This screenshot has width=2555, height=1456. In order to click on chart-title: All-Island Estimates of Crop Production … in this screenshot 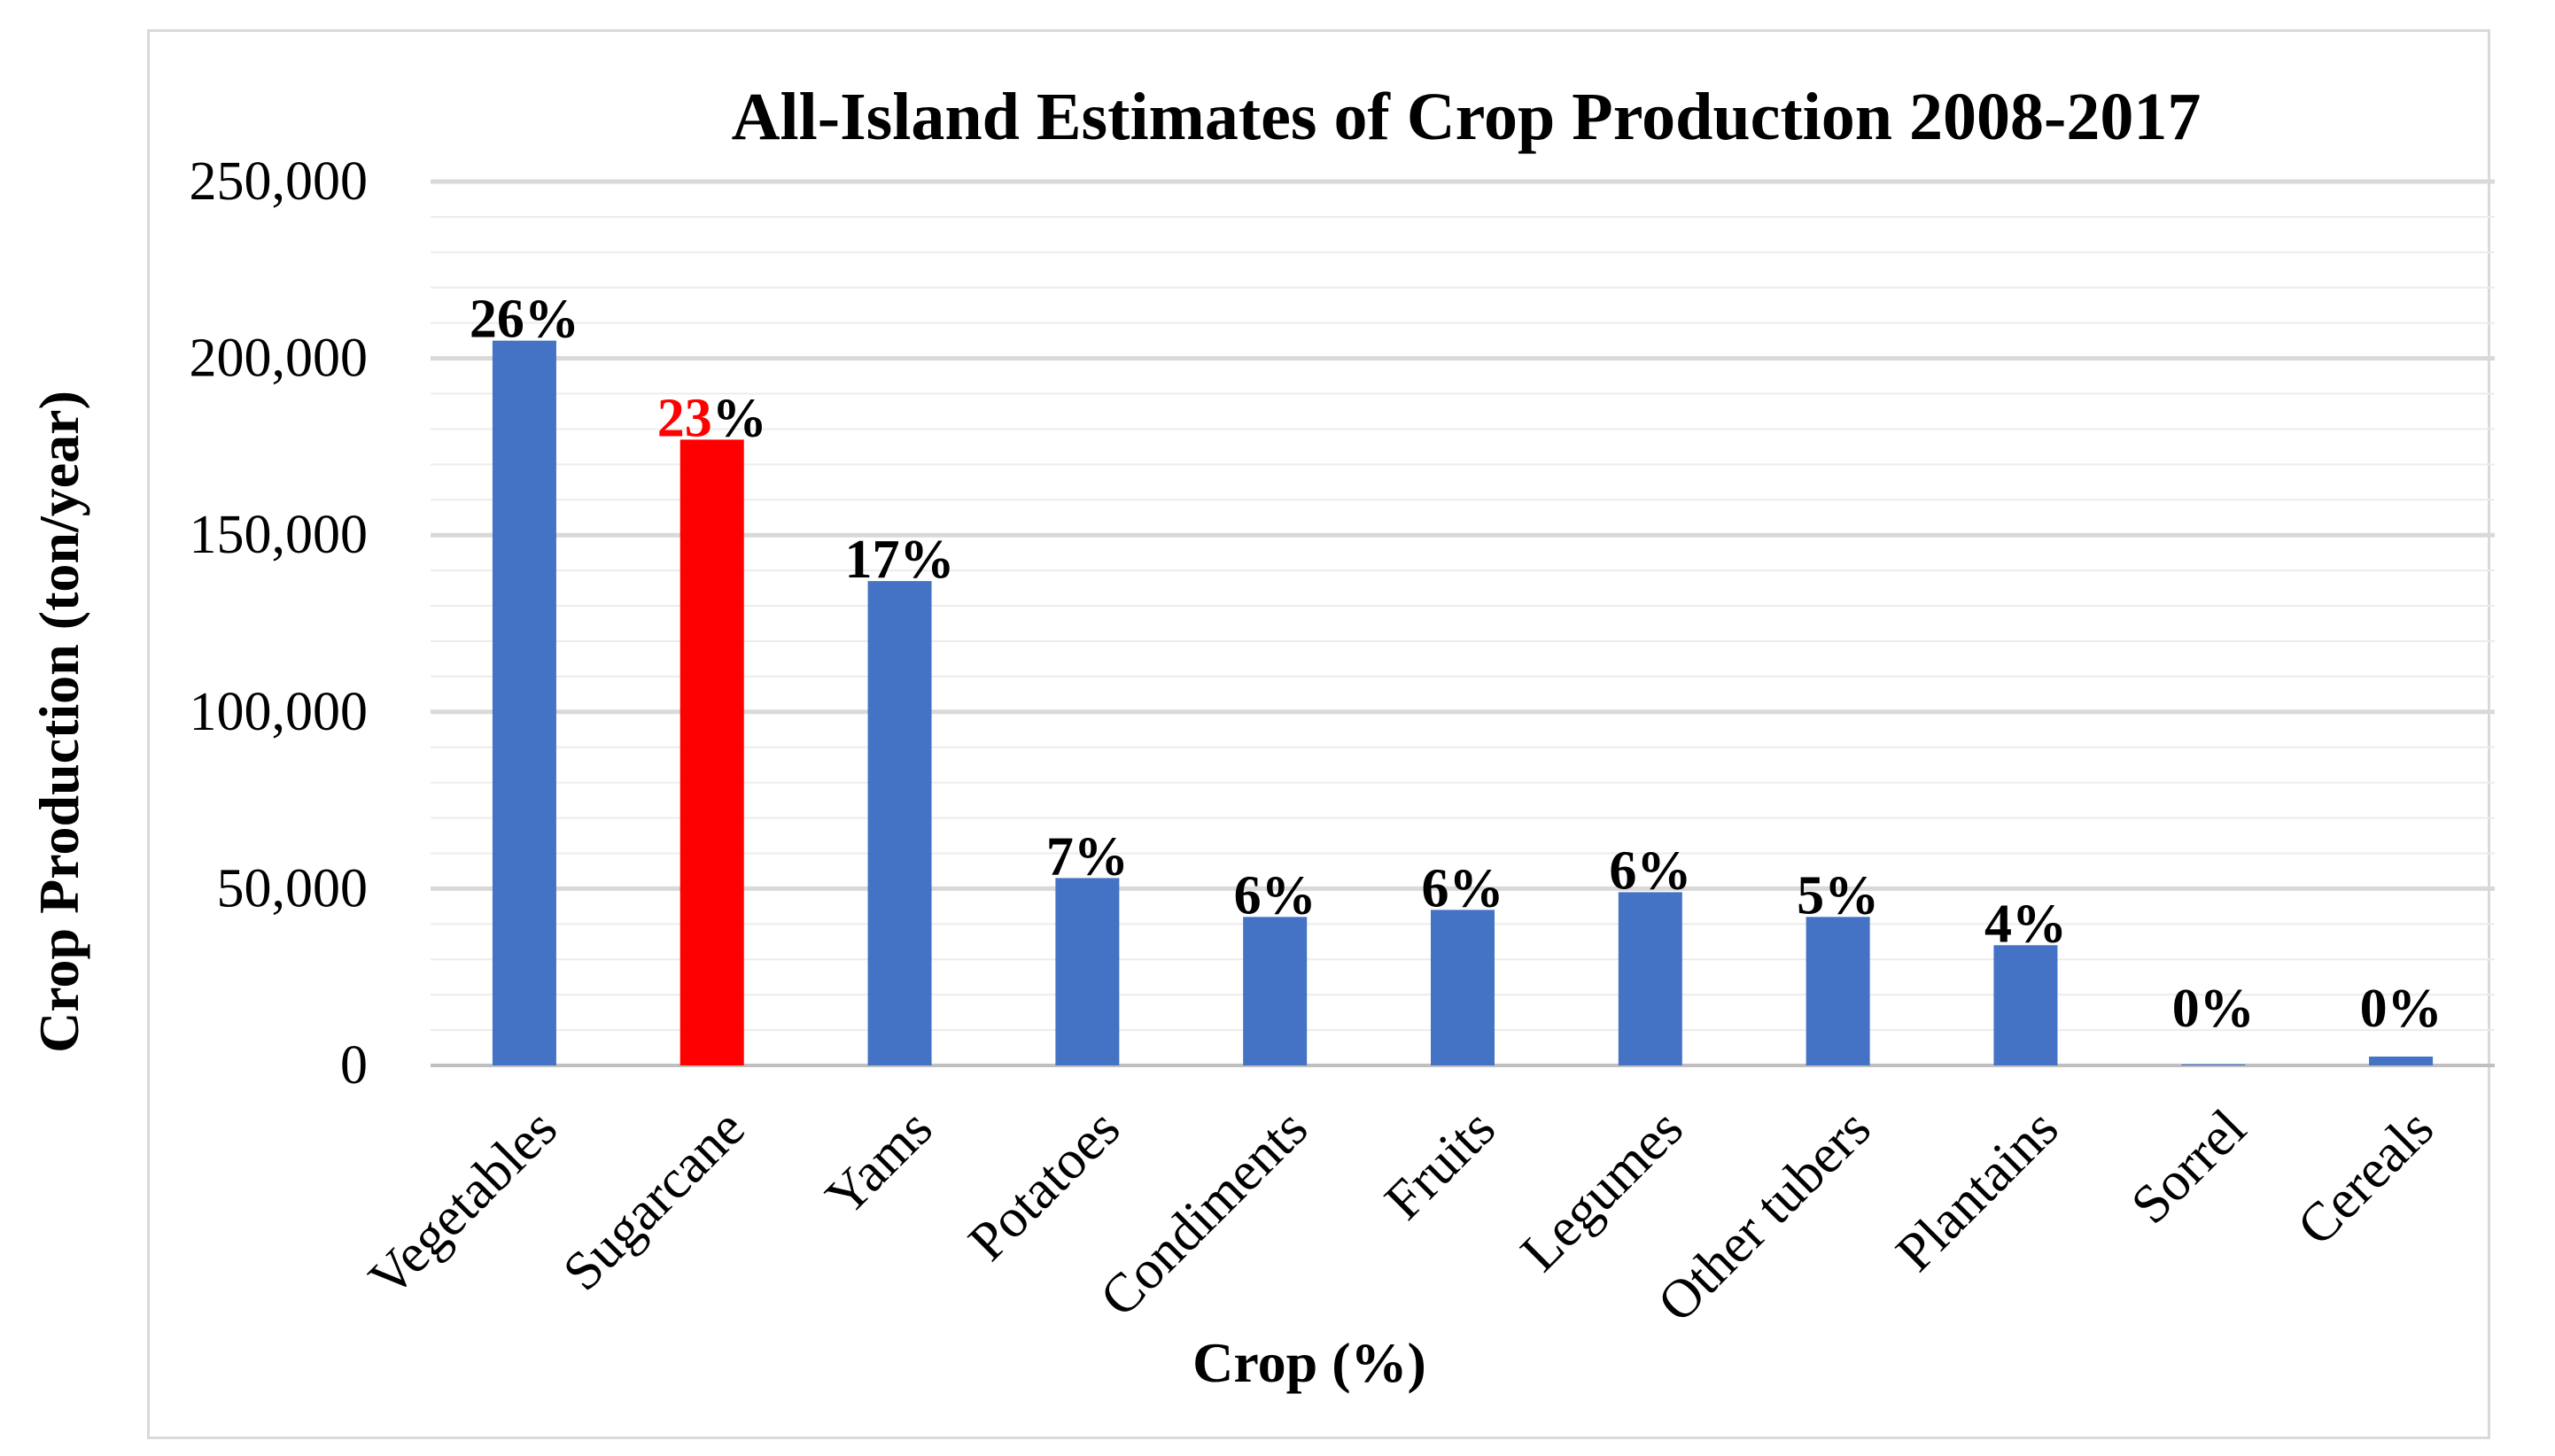, I will do `click(1467, 117)`.